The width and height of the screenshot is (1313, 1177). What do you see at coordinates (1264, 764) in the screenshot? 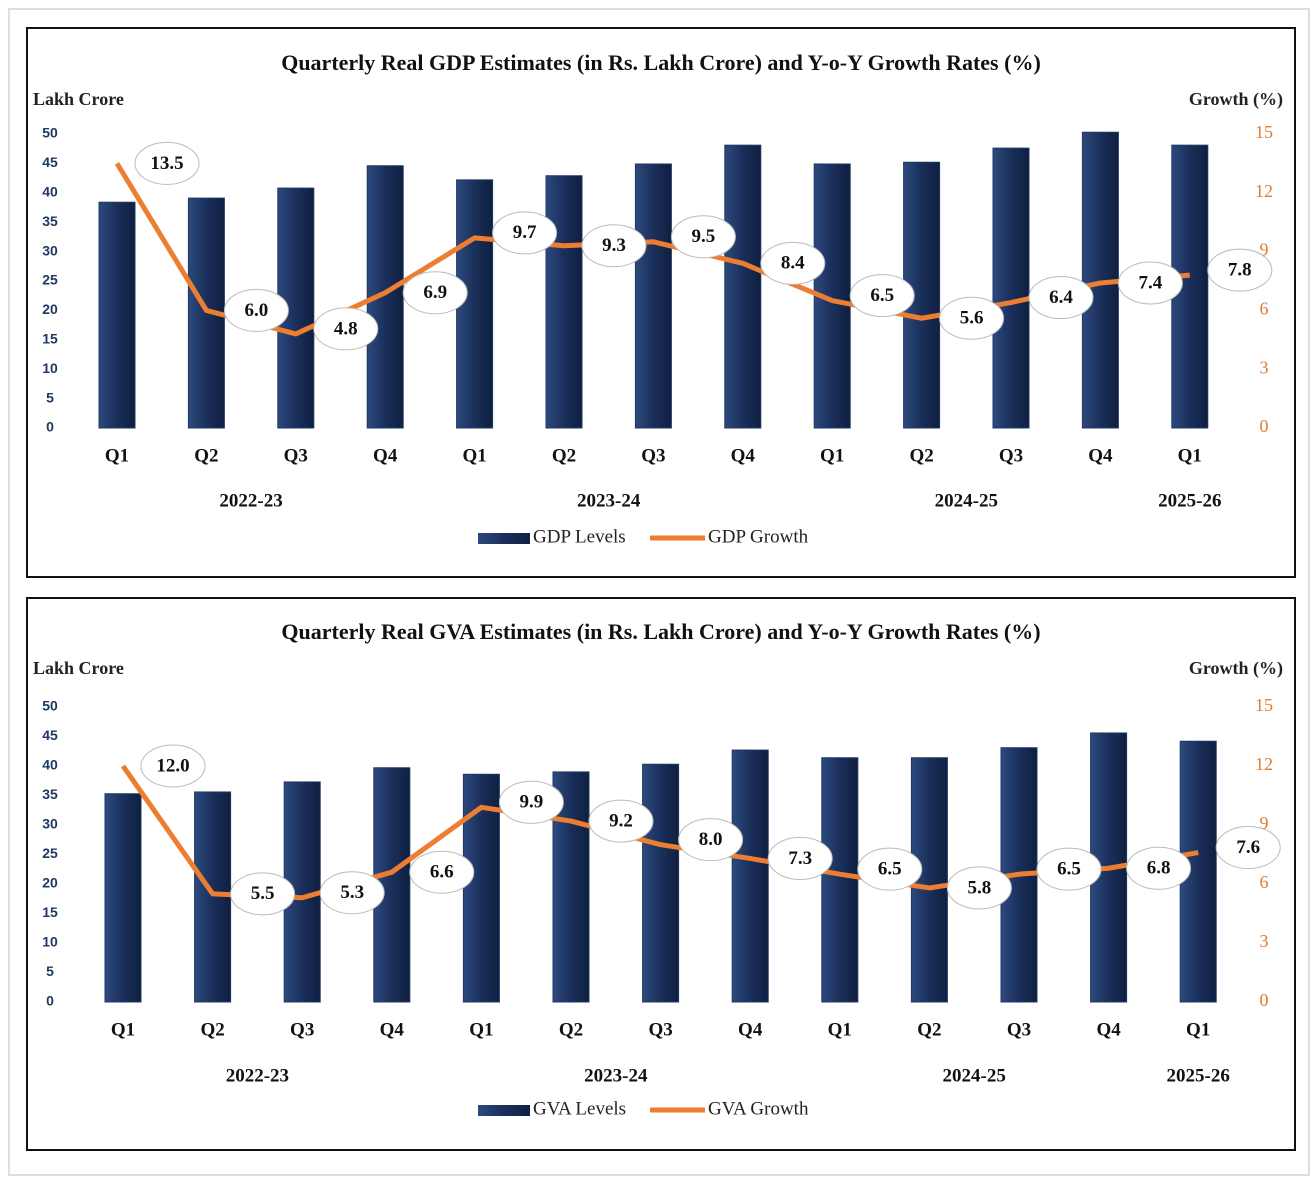
I see `y2-tick-label: 12` at bounding box center [1264, 764].